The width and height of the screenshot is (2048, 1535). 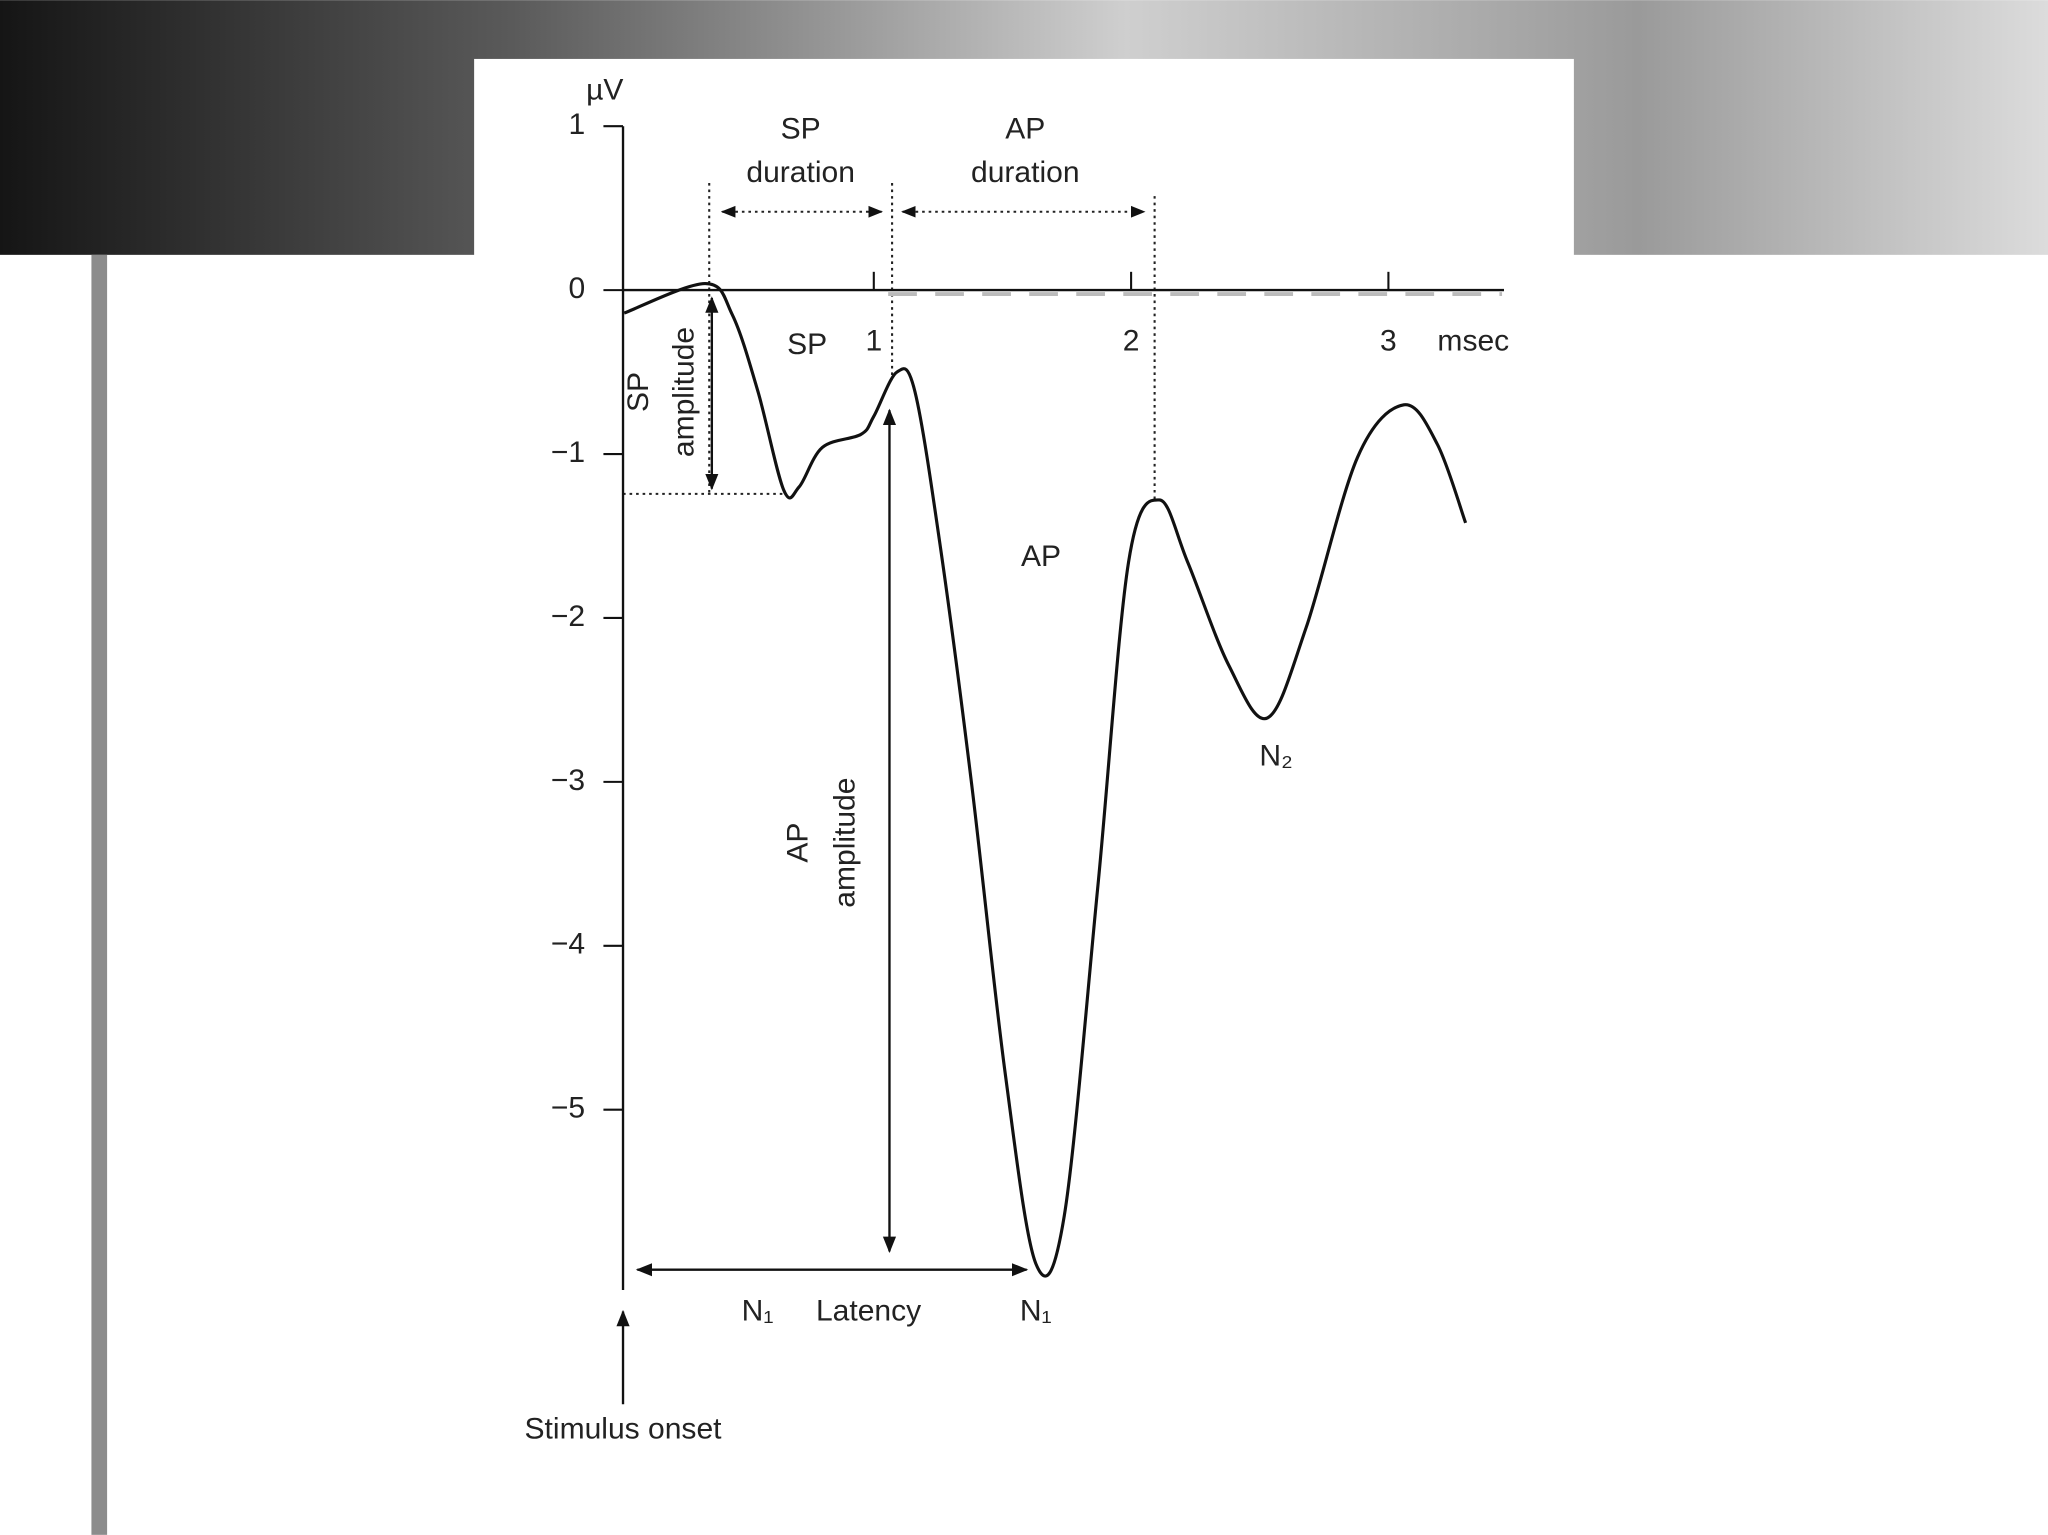 I want to click on x-tick-label: 1, so click(x=873, y=340).